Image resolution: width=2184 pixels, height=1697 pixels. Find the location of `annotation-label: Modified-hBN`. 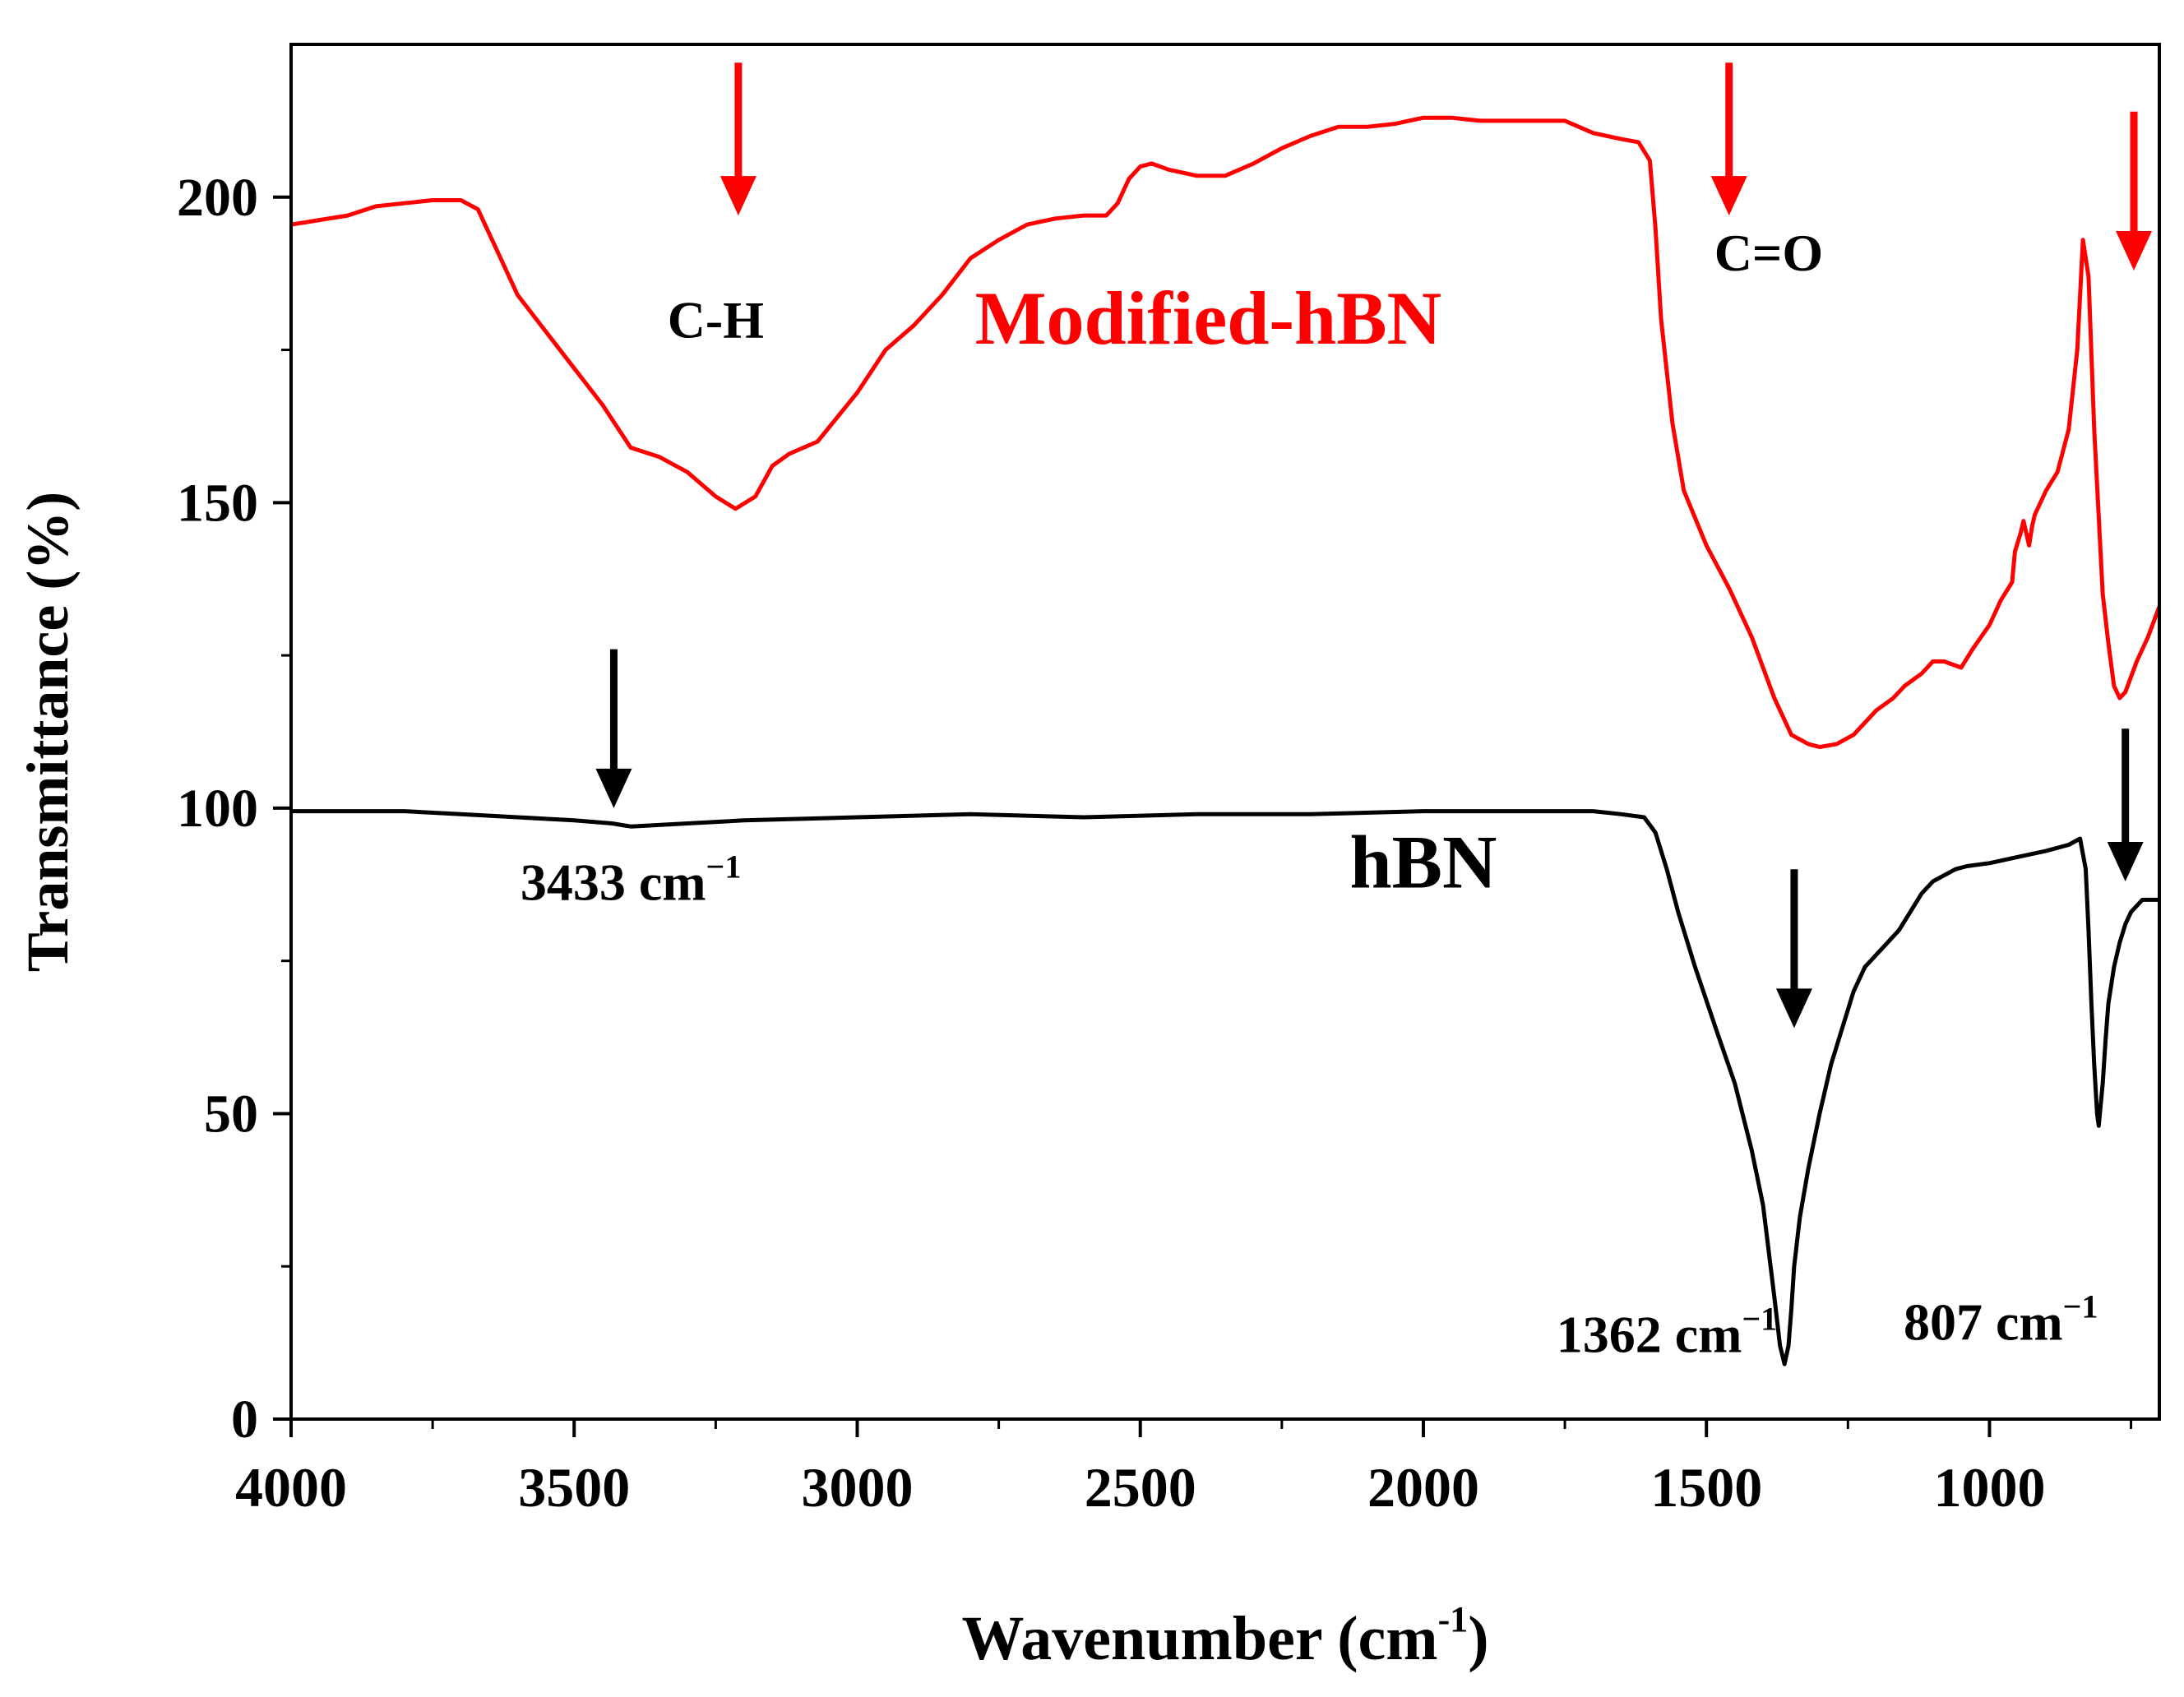

annotation-label: Modified-hBN is located at coordinates (1208, 318).